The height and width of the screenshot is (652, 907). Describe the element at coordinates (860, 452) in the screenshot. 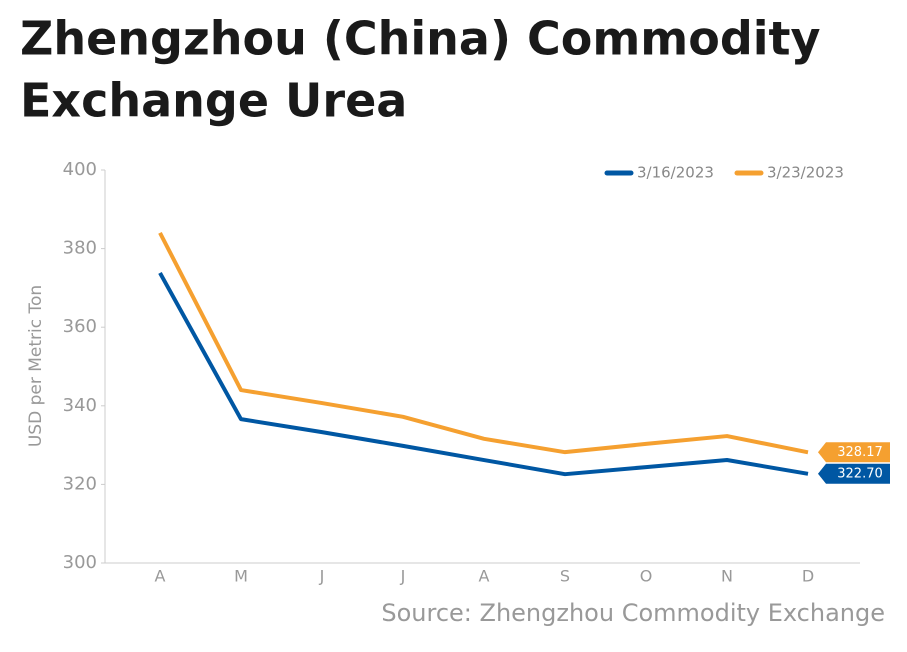

I see `value-label: 328.17` at that location.